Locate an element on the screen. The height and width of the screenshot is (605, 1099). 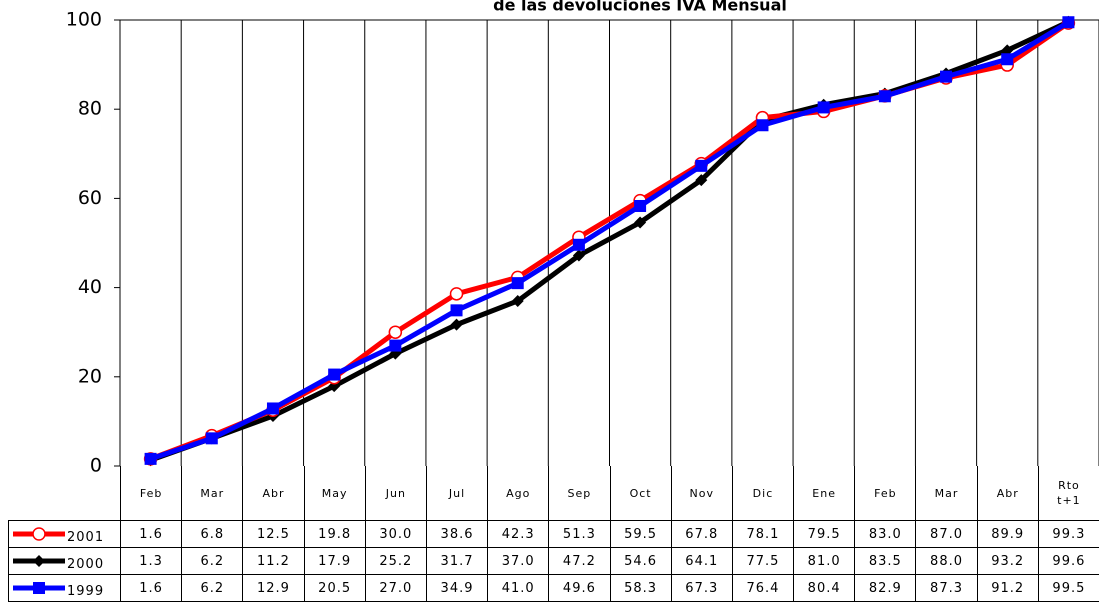
data-label: 1.6 is located at coordinates (151, 588).